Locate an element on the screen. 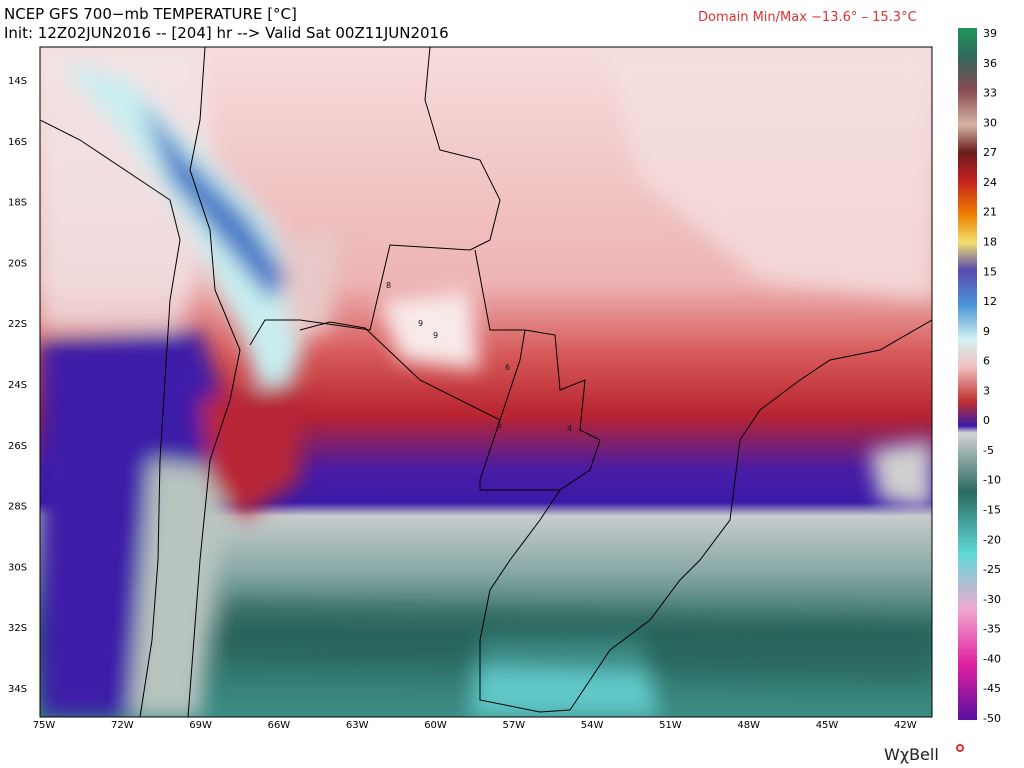 The image size is (1024, 768). lon-label: 54W is located at coordinates (592, 725).